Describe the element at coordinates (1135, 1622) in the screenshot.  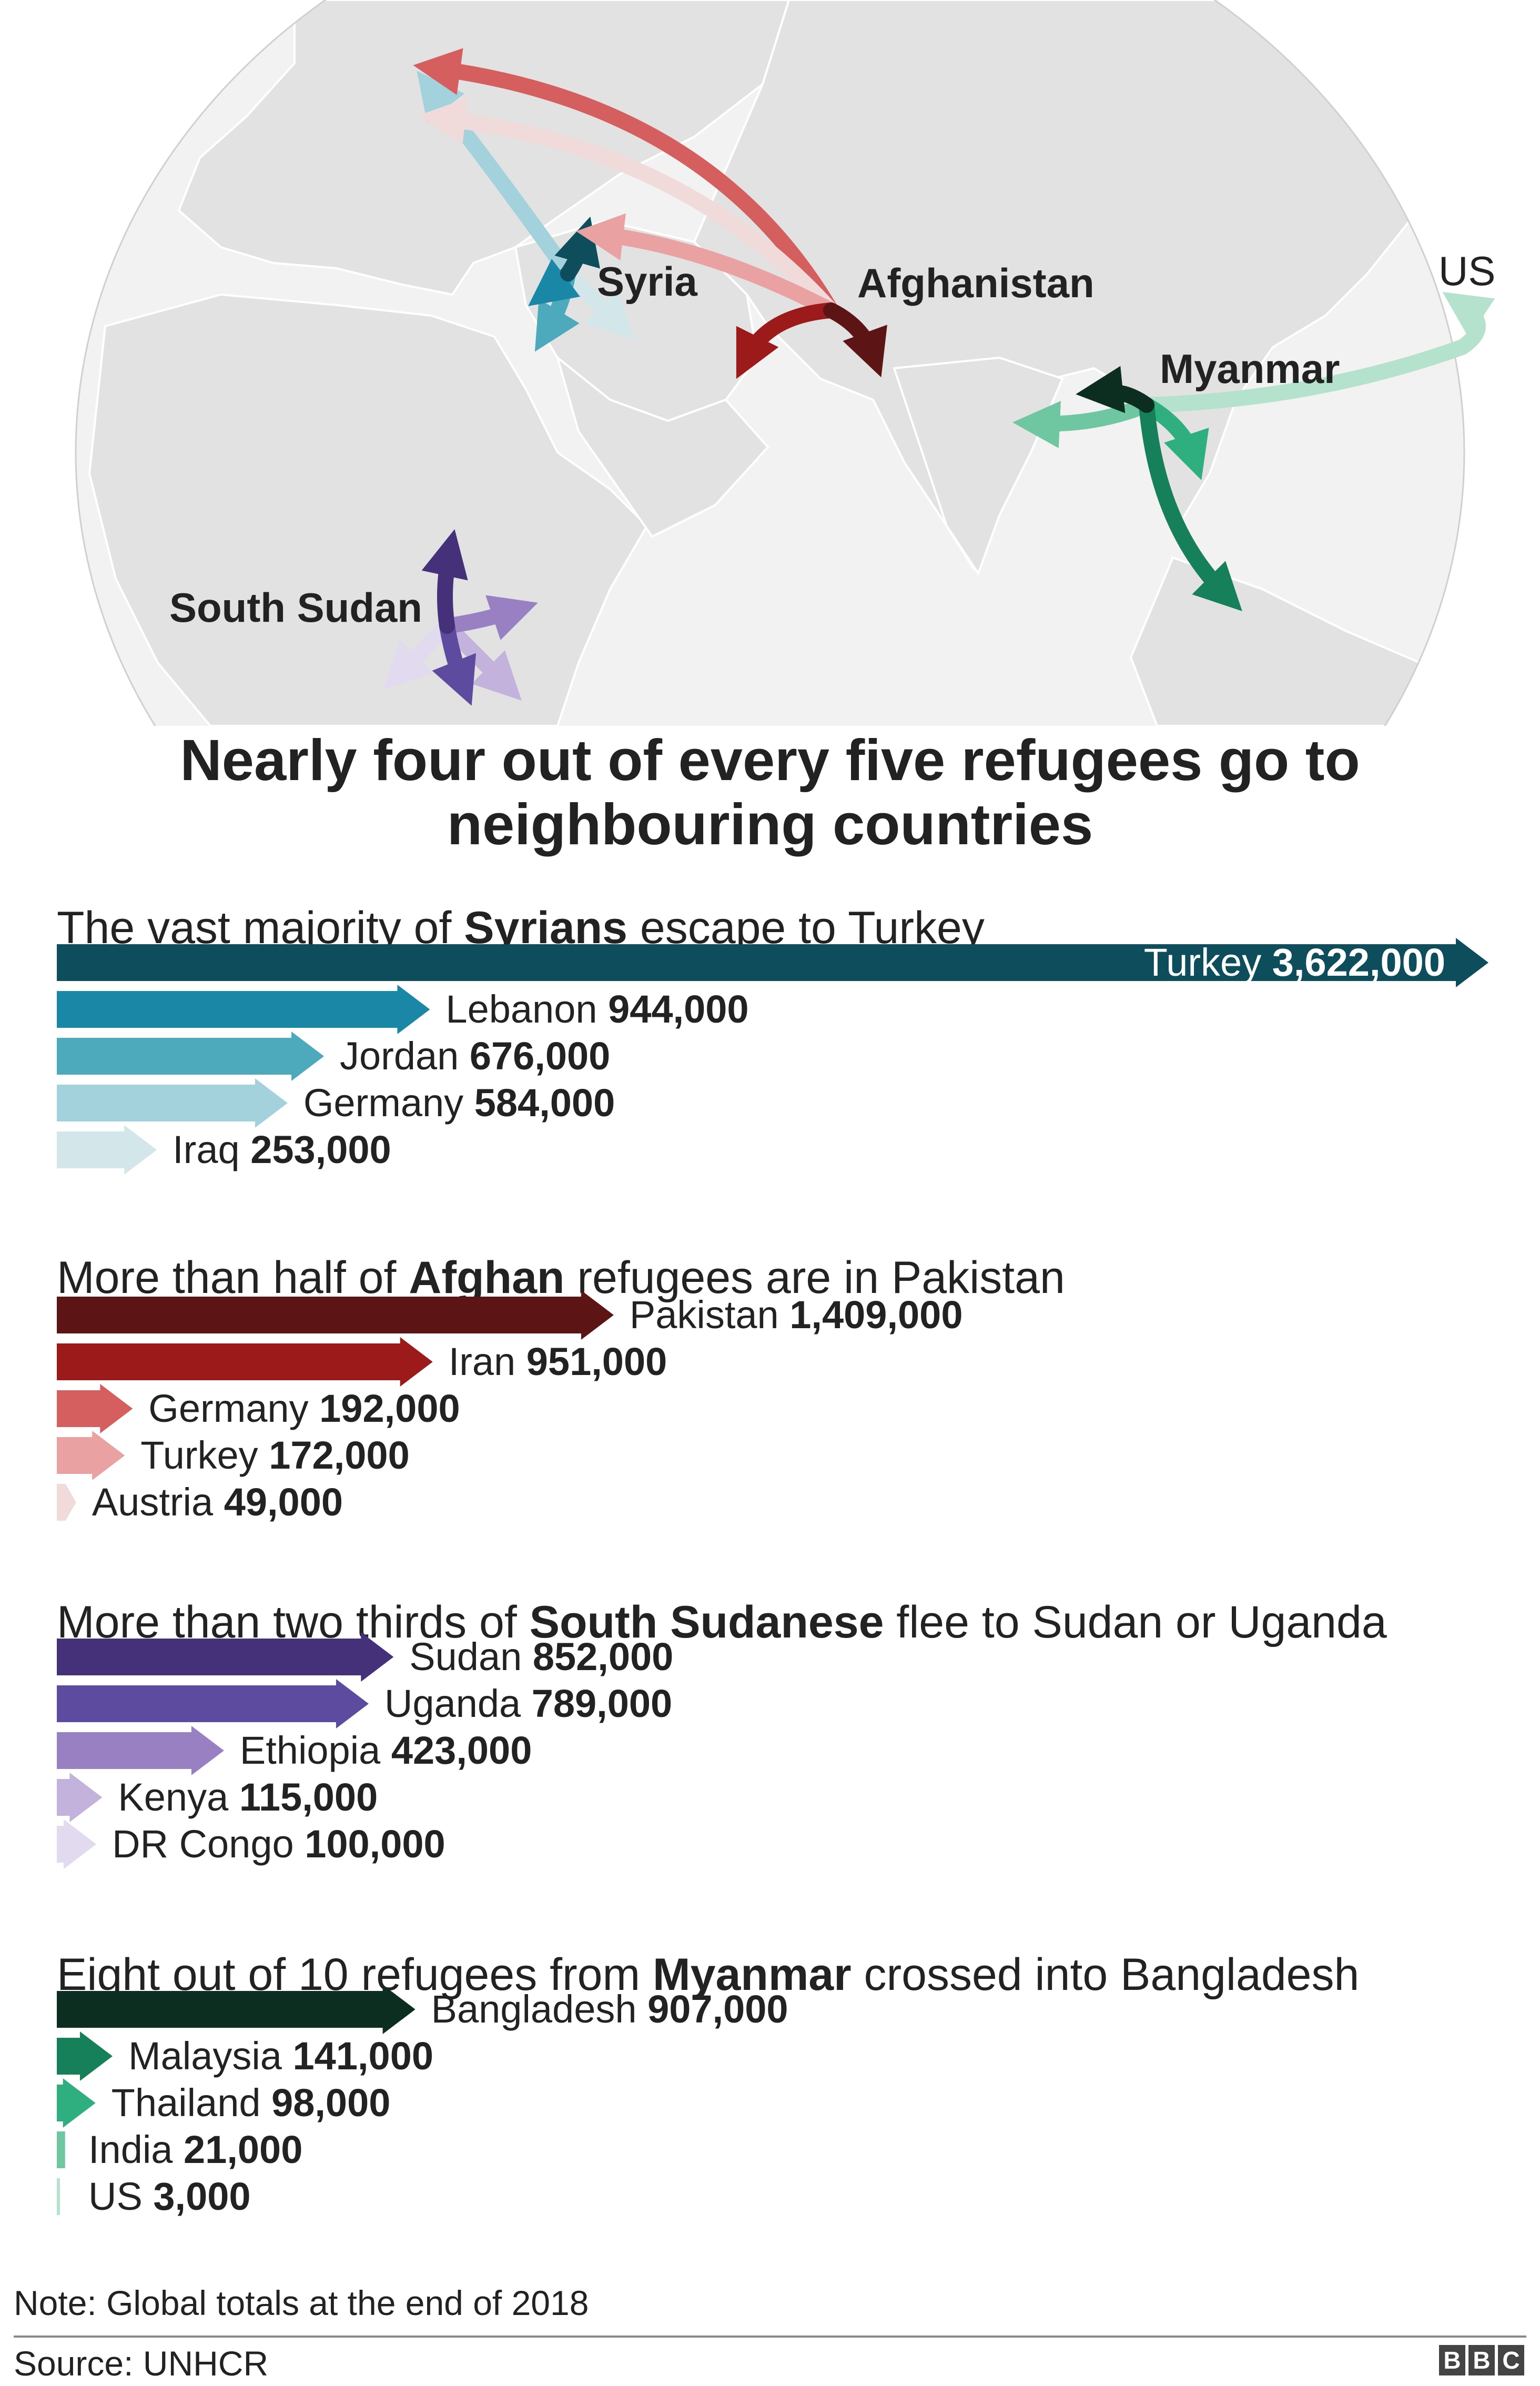
I see `section-title-text: flee to Sudan or Uganda` at that location.